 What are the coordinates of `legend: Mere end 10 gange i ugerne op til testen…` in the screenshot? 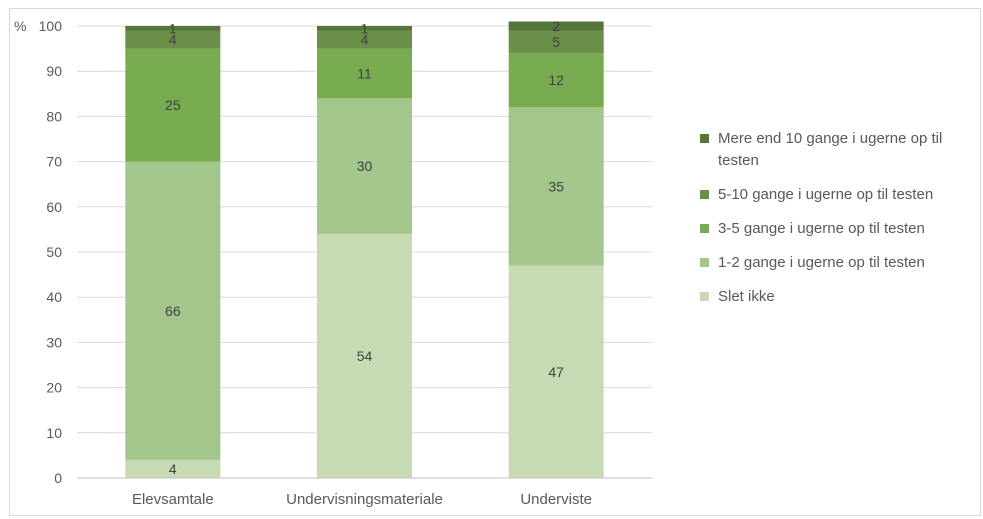 It's located at (837, 224).